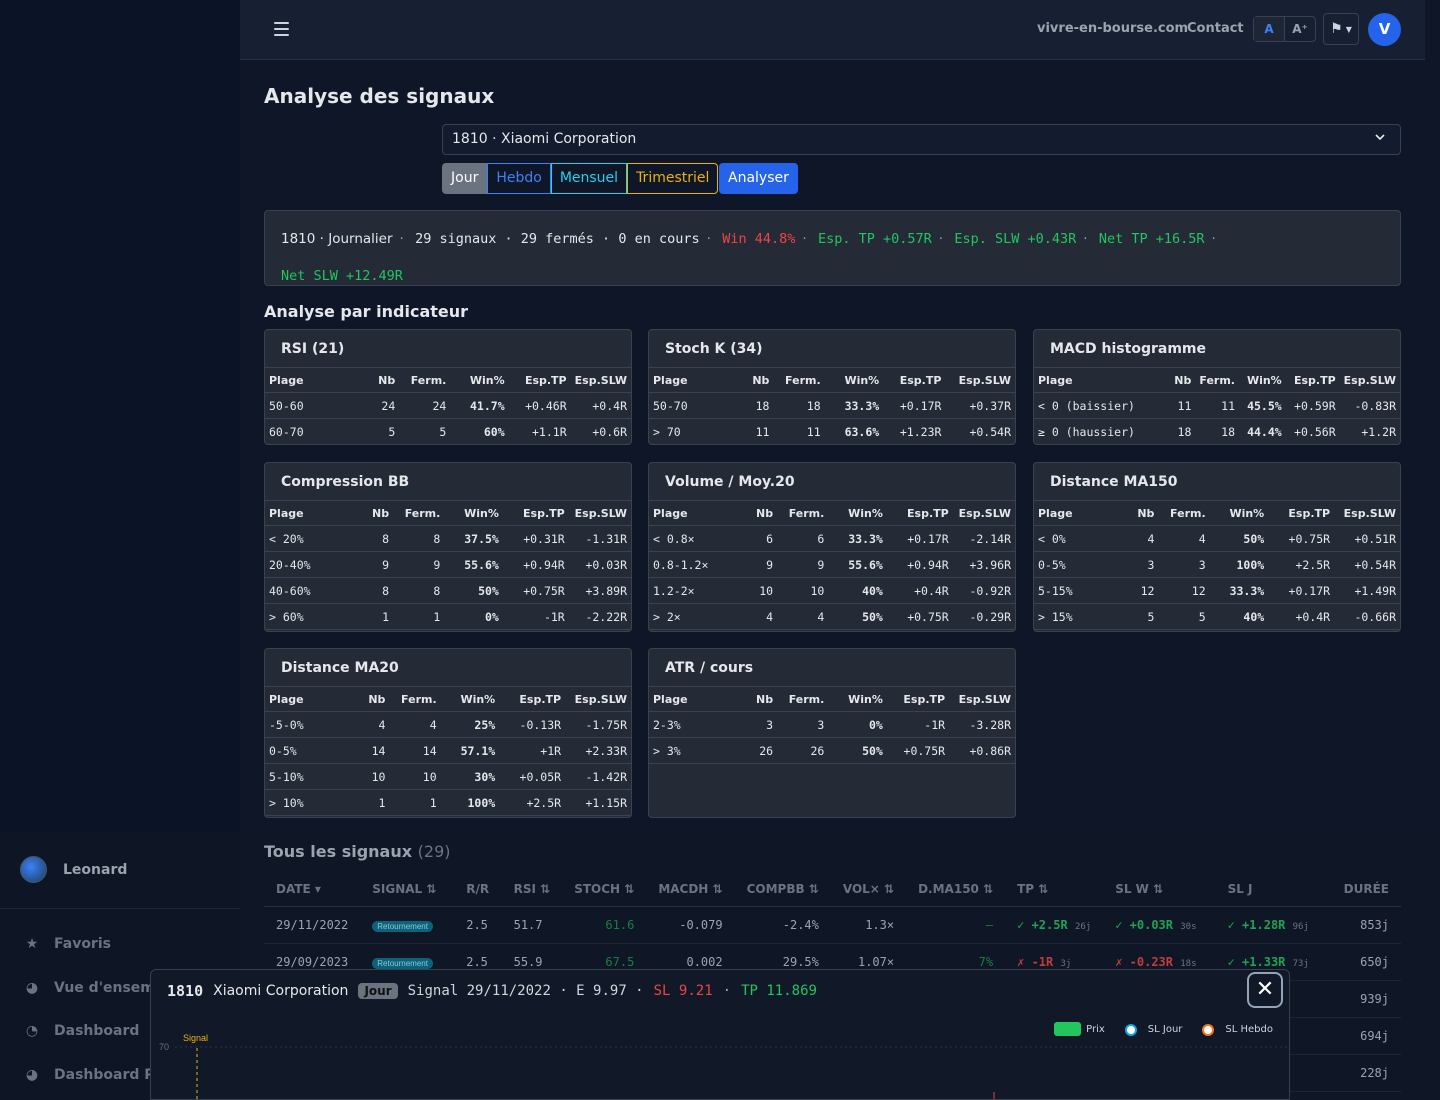 Image resolution: width=1440 pixels, height=1100 pixels. What do you see at coordinates (312, 889) in the screenshot?
I see `column-header: DATE ▾` at bounding box center [312, 889].